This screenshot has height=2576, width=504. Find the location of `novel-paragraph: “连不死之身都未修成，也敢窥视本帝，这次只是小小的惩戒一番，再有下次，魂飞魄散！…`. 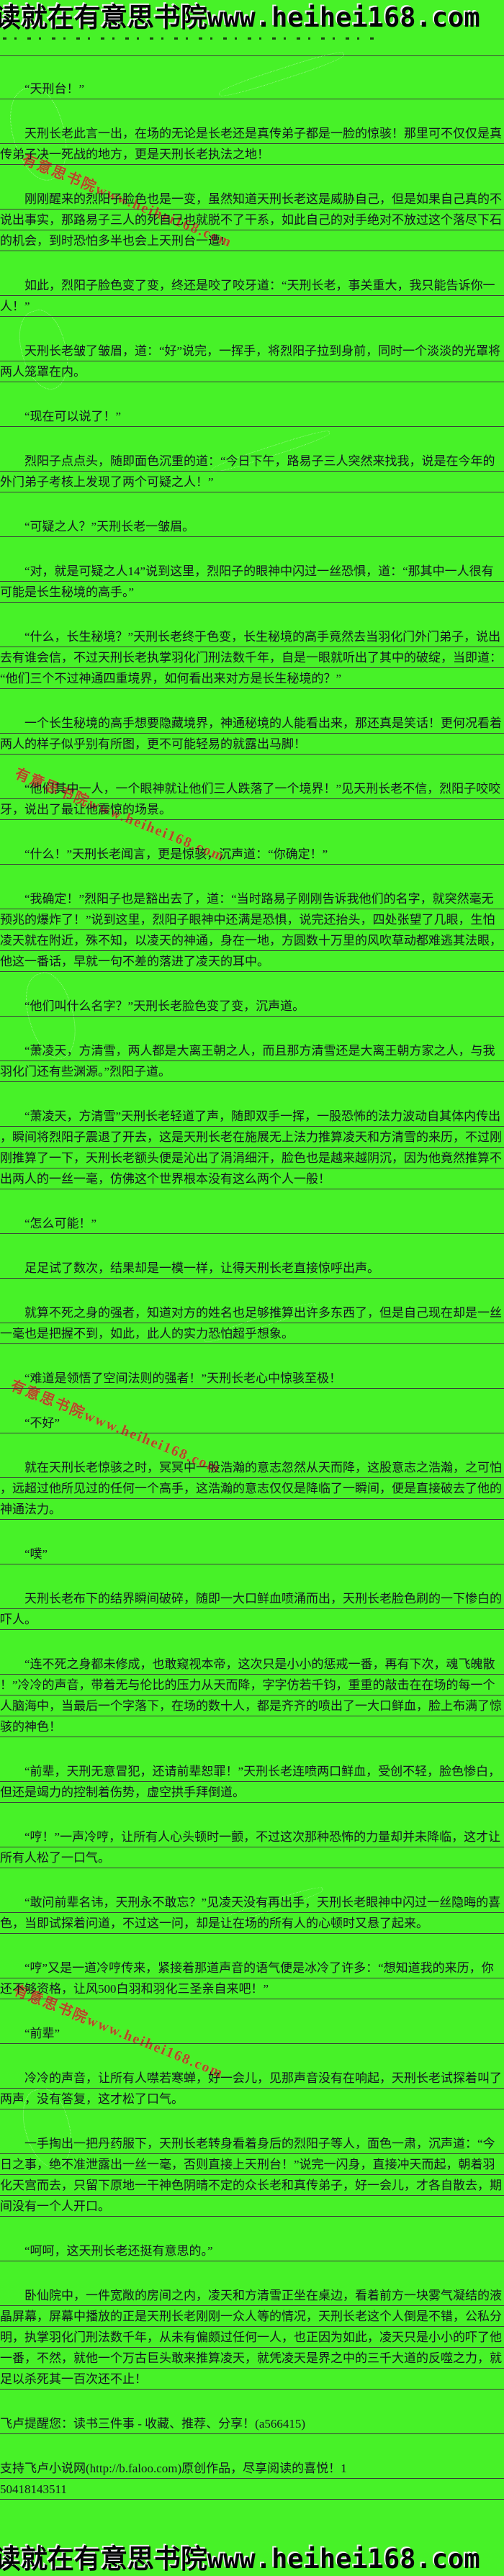

novel-paragraph: “连不死之身都未修成，也敢窥视本帝，这次只是小小的惩戒一番，再有下次，魂飞魄散！… is located at coordinates (252, 1695).